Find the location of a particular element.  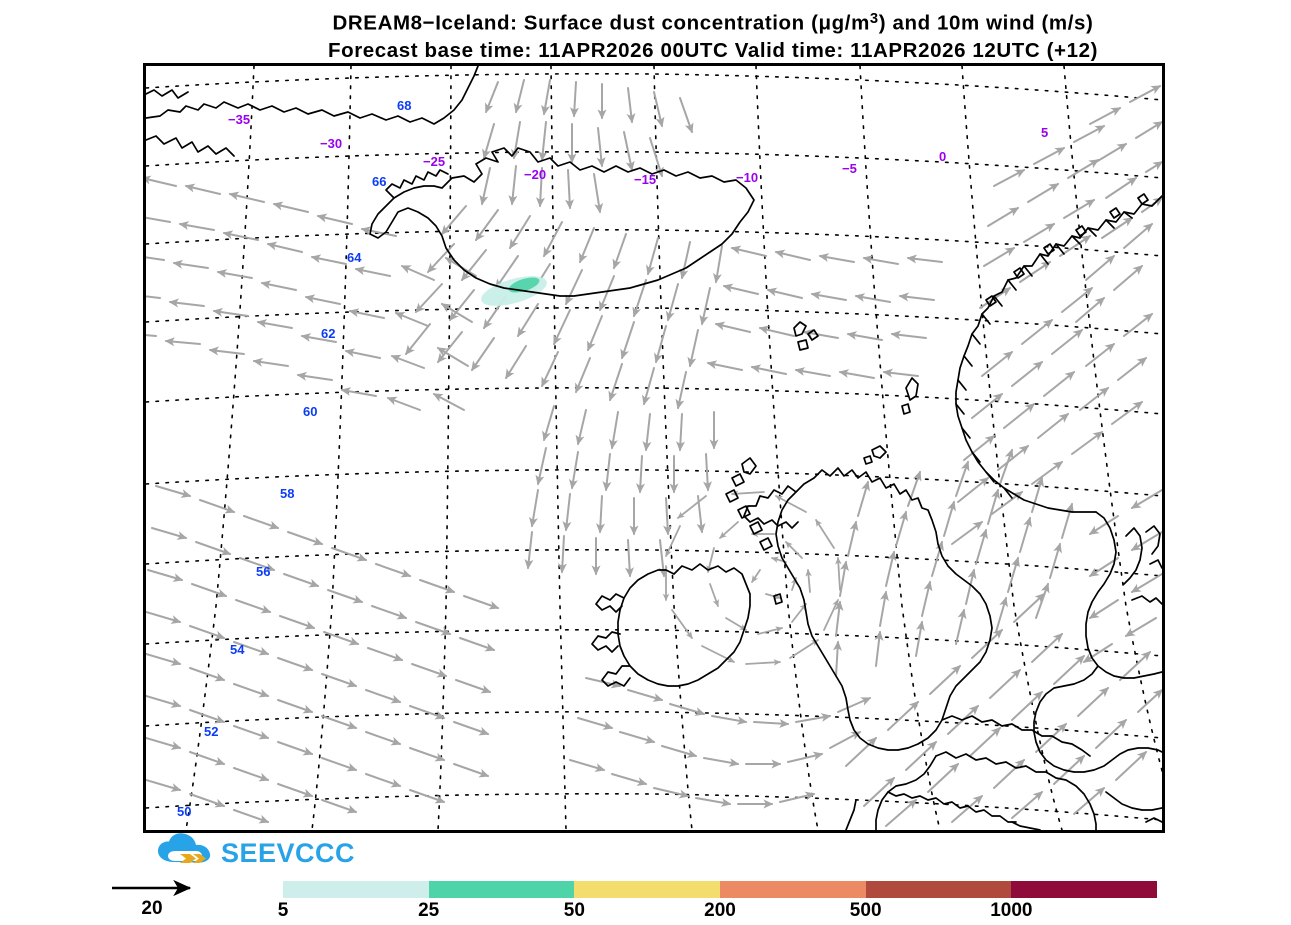

logo-graphic: SEEVCCC is located at coordinates (256, 850).